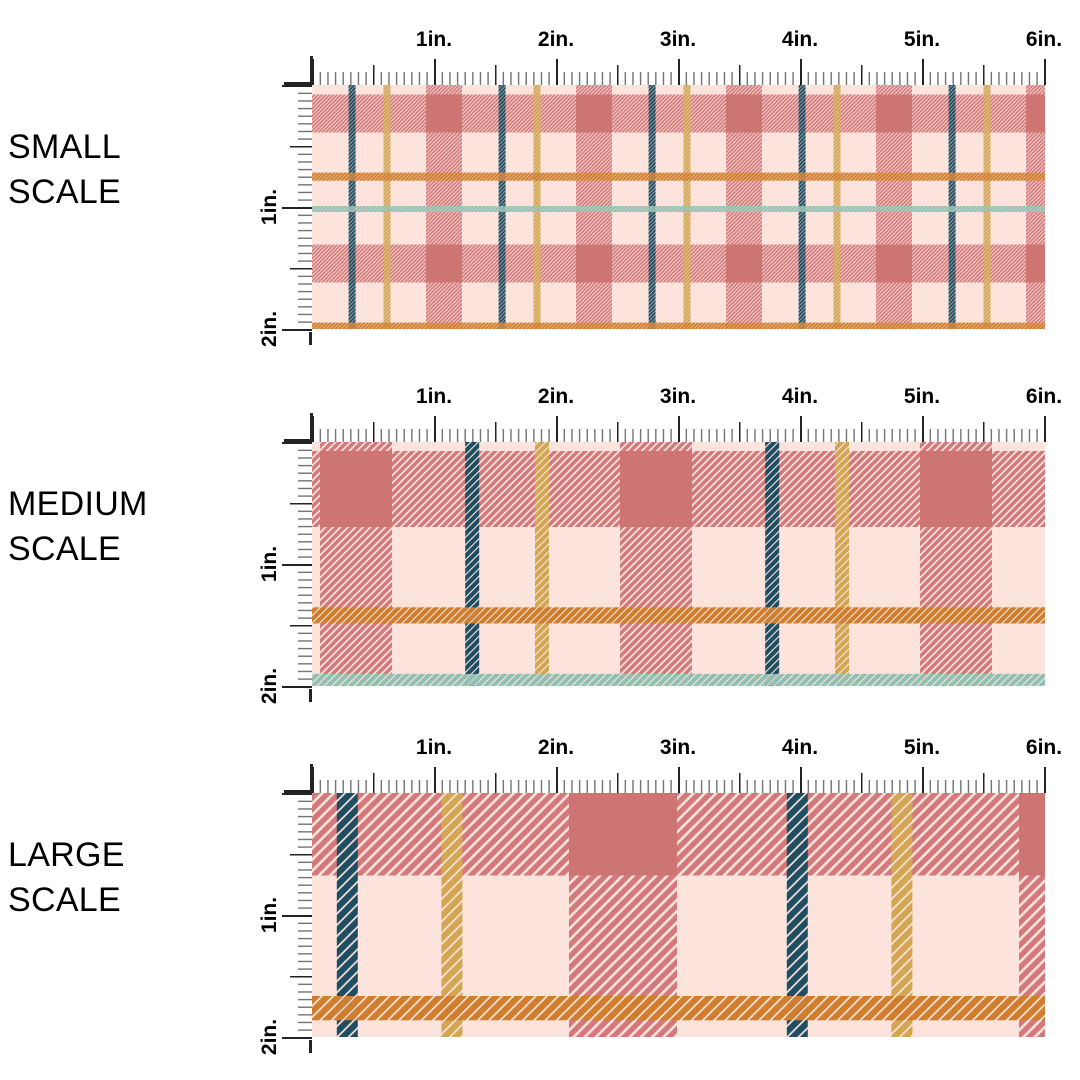 The height and width of the screenshot is (1080, 1080). What do you see at coordinates (66, 855) in the screenshot?
I see `scale-label-line1: LARGE` at bounding box center [66, 855].